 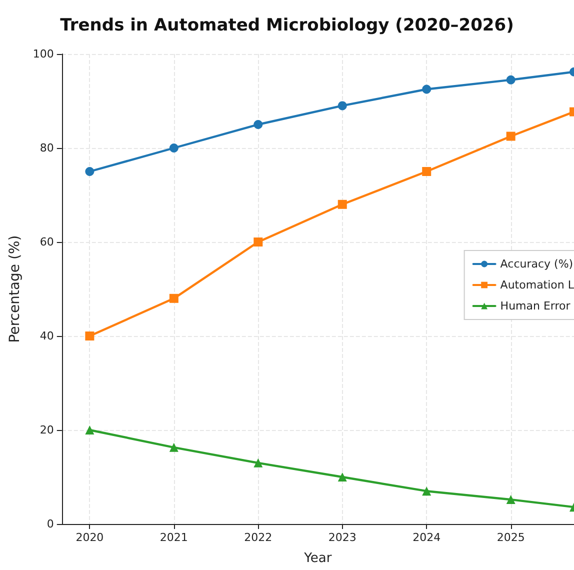 What do you see at coordinates (47, 148) in the screenshot?
I see `y-tick-label: 80` at bounding box center [47, 148].